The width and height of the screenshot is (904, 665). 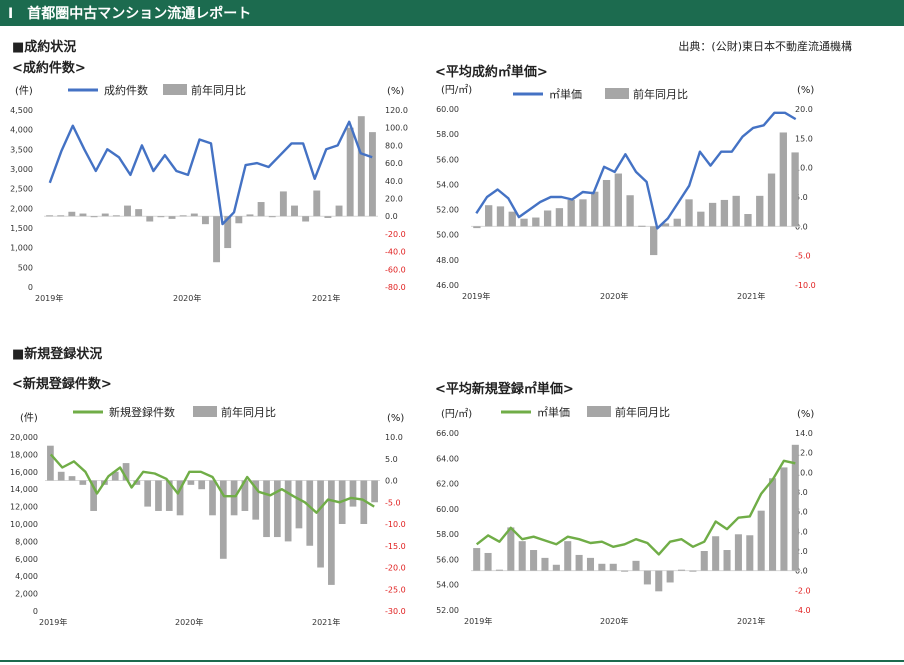 What do you see at coordinates (62, 384) in the screenshot?
I see `chart-title-listing-count: <新規登録件数>` at bounding box center [62, 384].